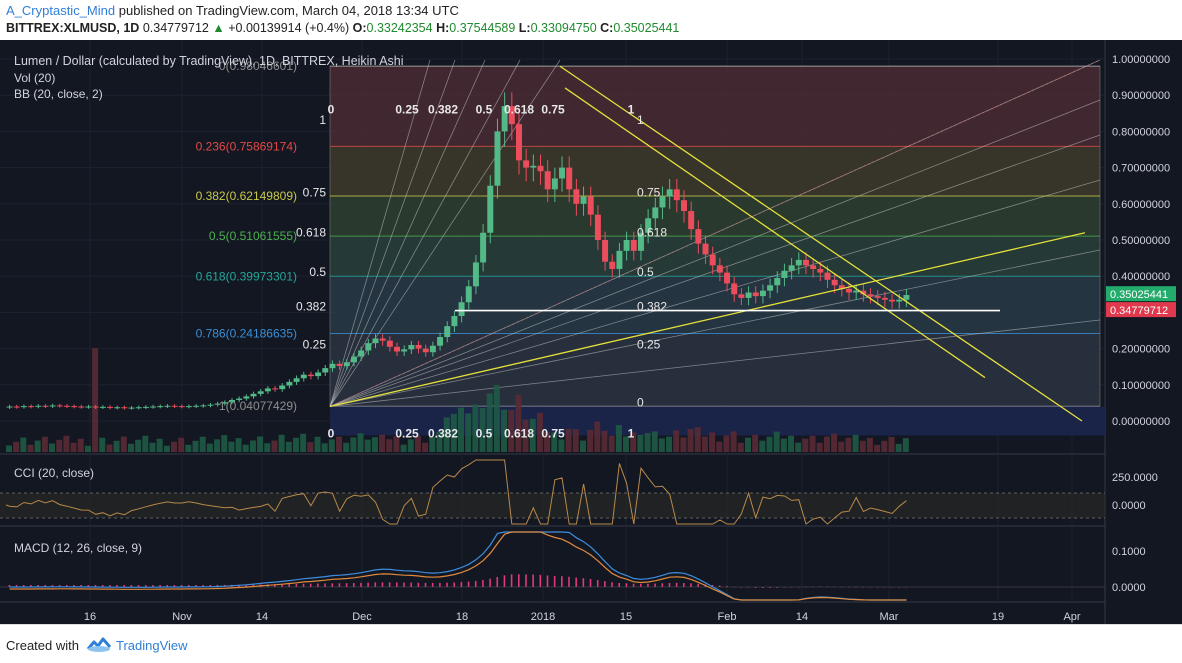  I want to click on fan-label-bottom: 0.5, so click(484, 433).